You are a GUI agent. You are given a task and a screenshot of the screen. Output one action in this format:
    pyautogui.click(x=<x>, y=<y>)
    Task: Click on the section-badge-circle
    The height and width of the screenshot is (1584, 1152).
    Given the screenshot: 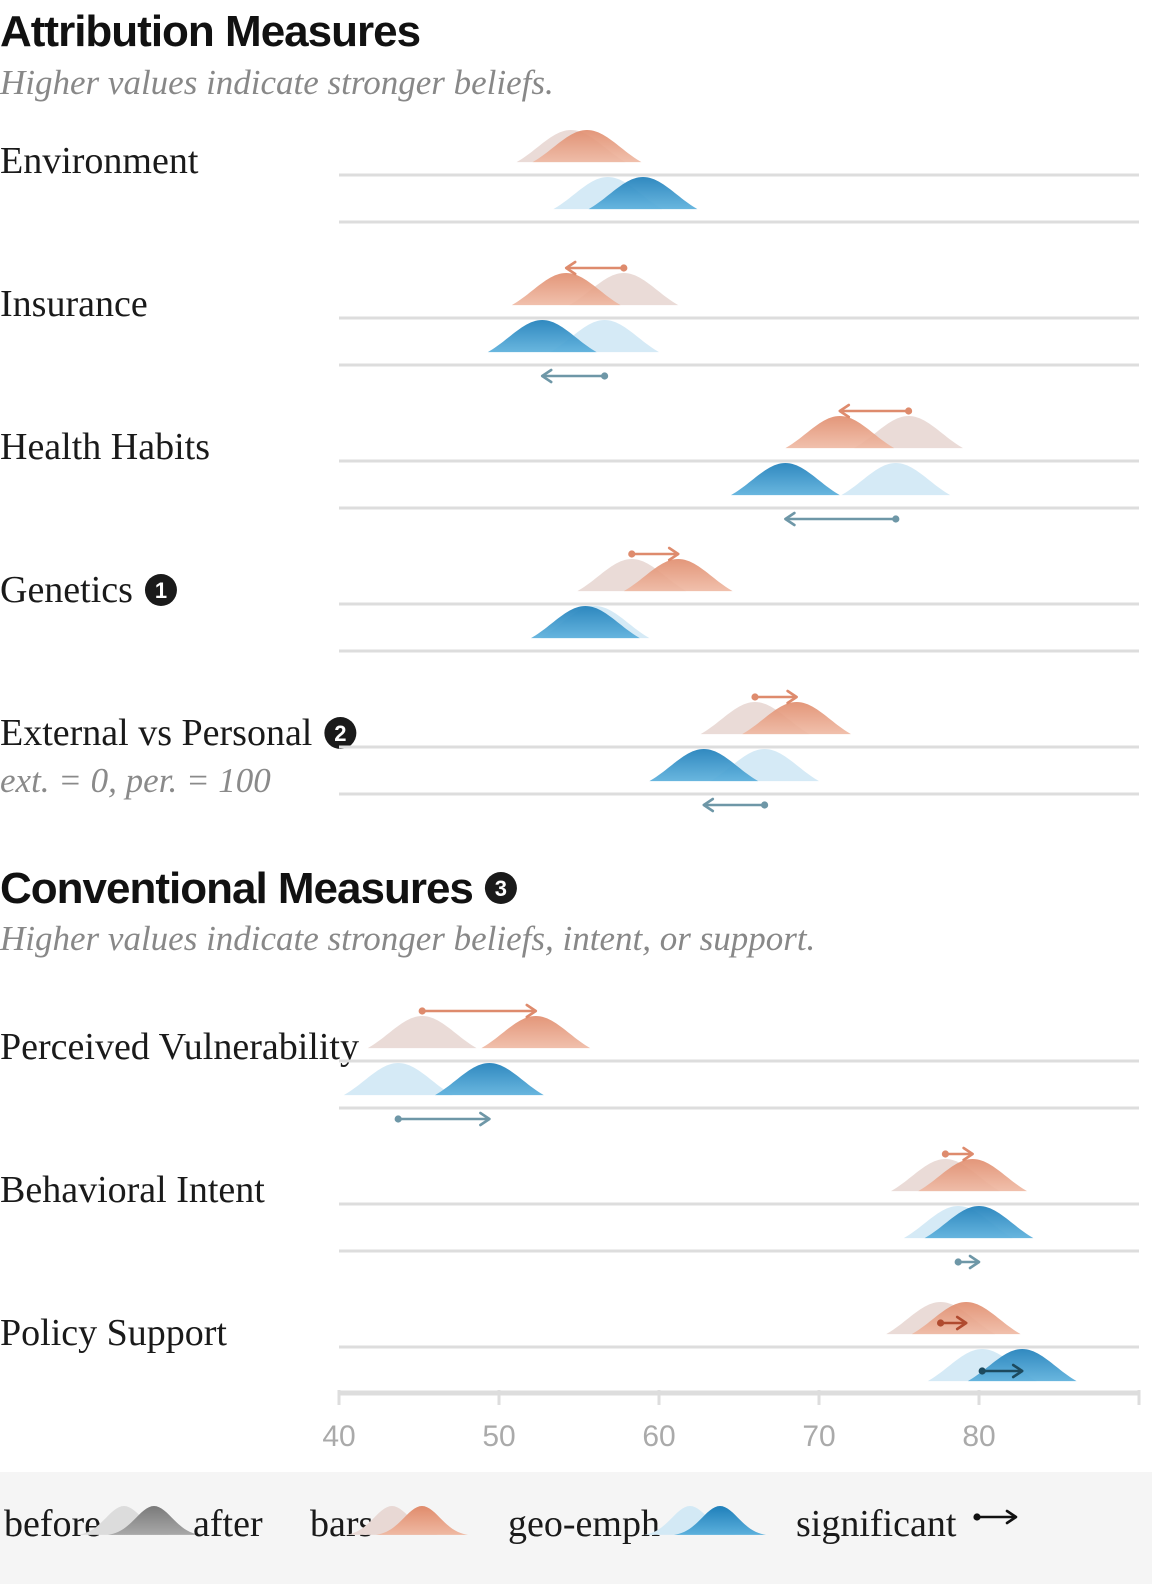 What is the action you would take?
    pyautogui.click(x=500, y=888)
    